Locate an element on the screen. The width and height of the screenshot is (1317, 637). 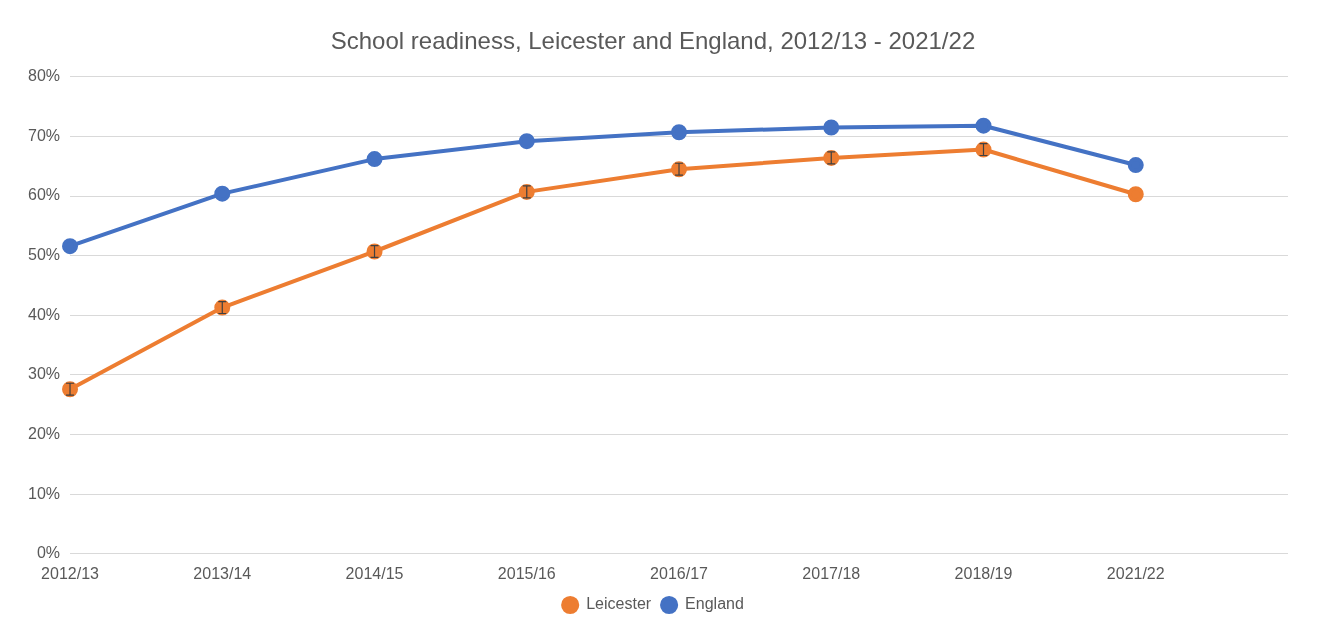
y-tick-label: 70% is located at coordinates (44, 135).